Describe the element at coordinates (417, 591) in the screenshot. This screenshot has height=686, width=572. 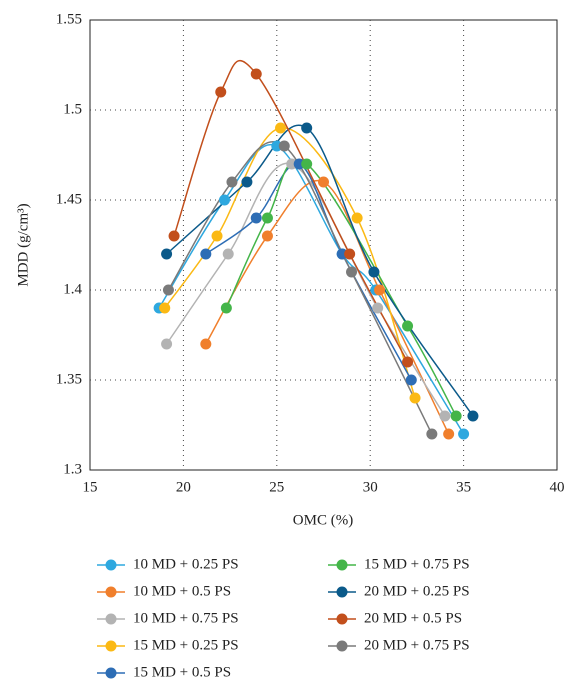
I see `legend-label: 20 MD + 0.25 PS` at that location.